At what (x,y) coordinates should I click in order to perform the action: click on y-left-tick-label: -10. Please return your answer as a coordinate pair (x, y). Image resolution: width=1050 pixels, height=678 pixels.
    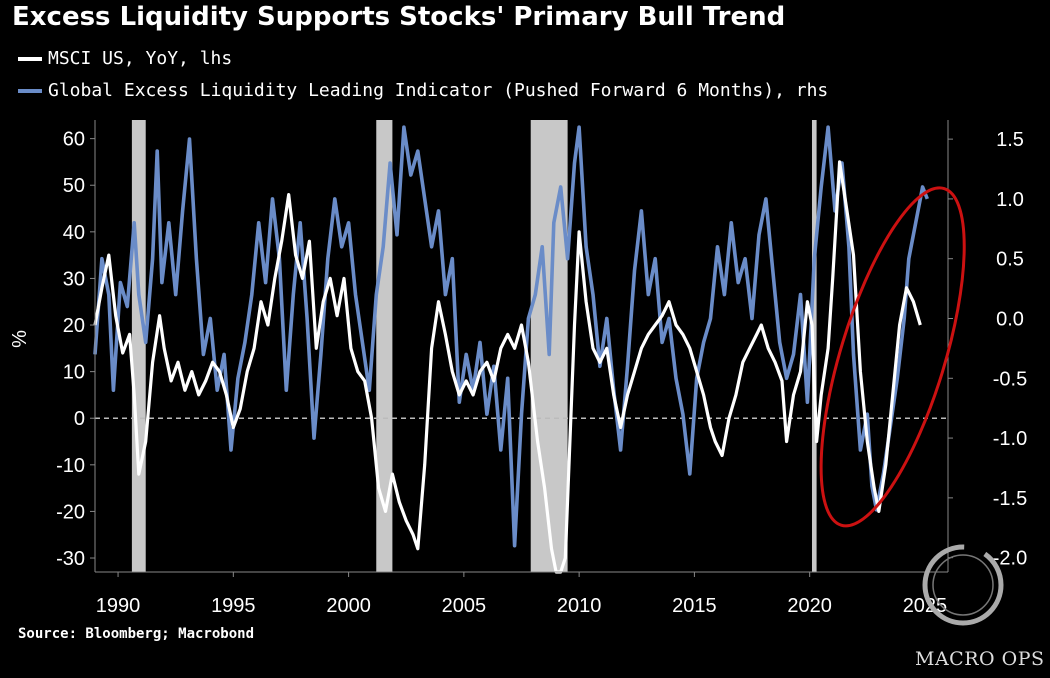
    Looking at the image, I should click on (70, 466).